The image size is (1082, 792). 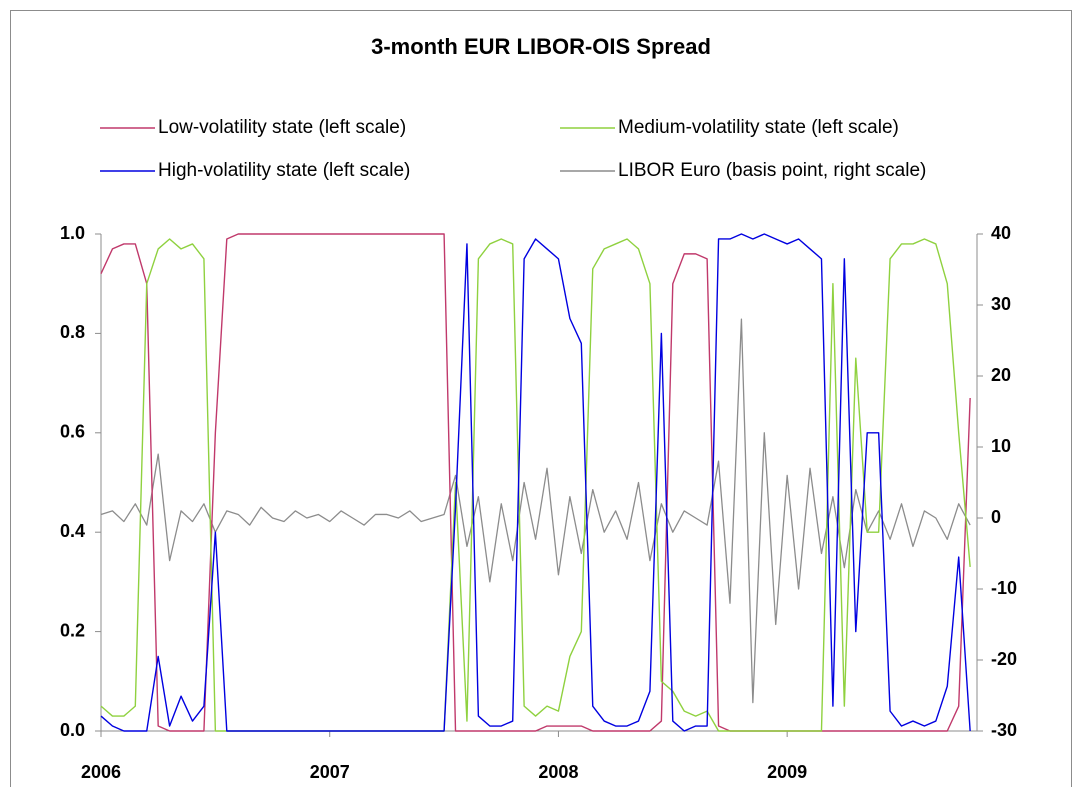 I want to click on y2-tick-label: 20, so click(x=1001, y=375).